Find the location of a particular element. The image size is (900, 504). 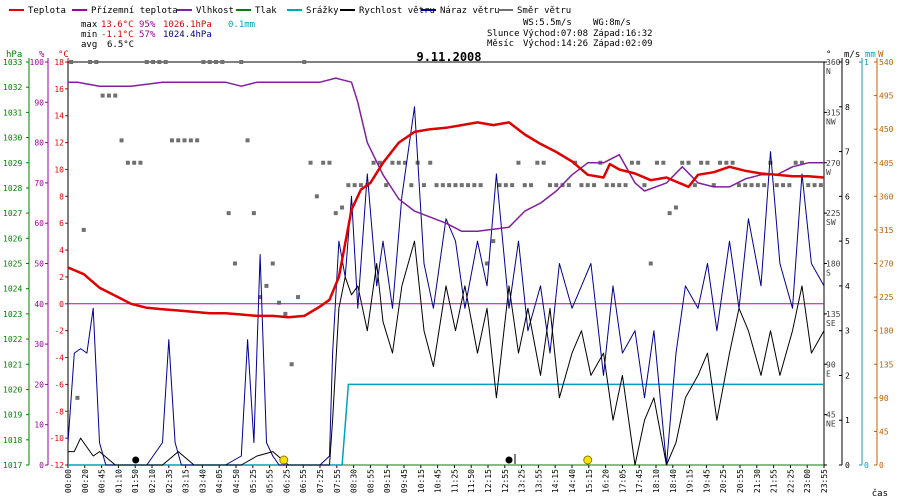

stats-rain: 0.1mm is located at coordinates (241, 25).